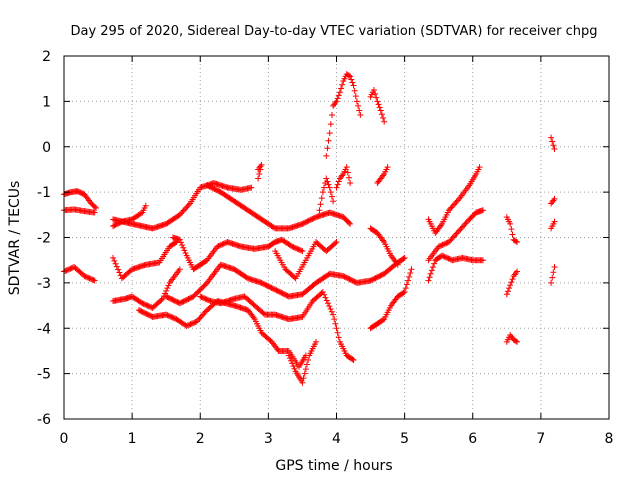 The height and width of the screenshot is (480, 640). What do you see at coordinates (44, 193) in the screenshot?
I see `y-tick-label: -1` at bounding box center [44, 193].